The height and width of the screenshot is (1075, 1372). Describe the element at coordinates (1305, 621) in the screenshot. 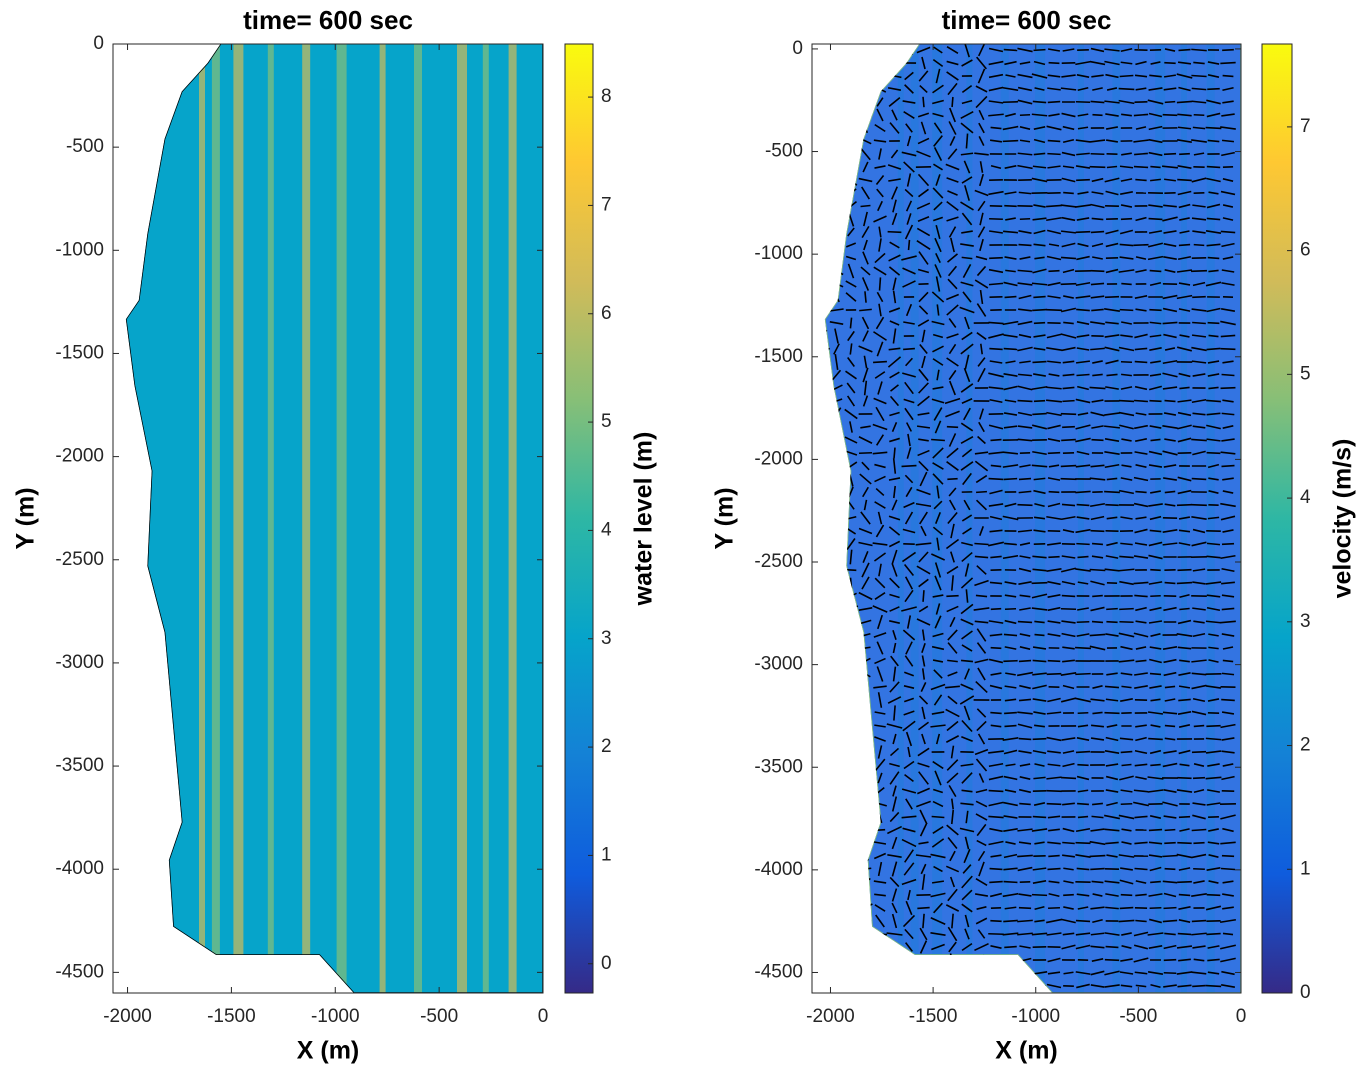

I see `colorbar-tick-label: 3` at that location.